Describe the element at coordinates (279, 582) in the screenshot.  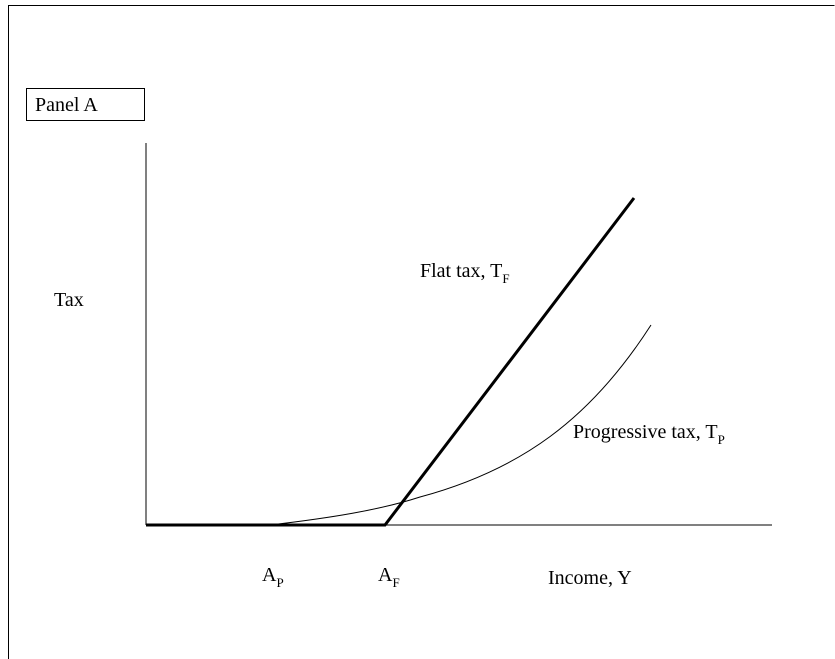
I see `point-label-subscript: P` at that location.